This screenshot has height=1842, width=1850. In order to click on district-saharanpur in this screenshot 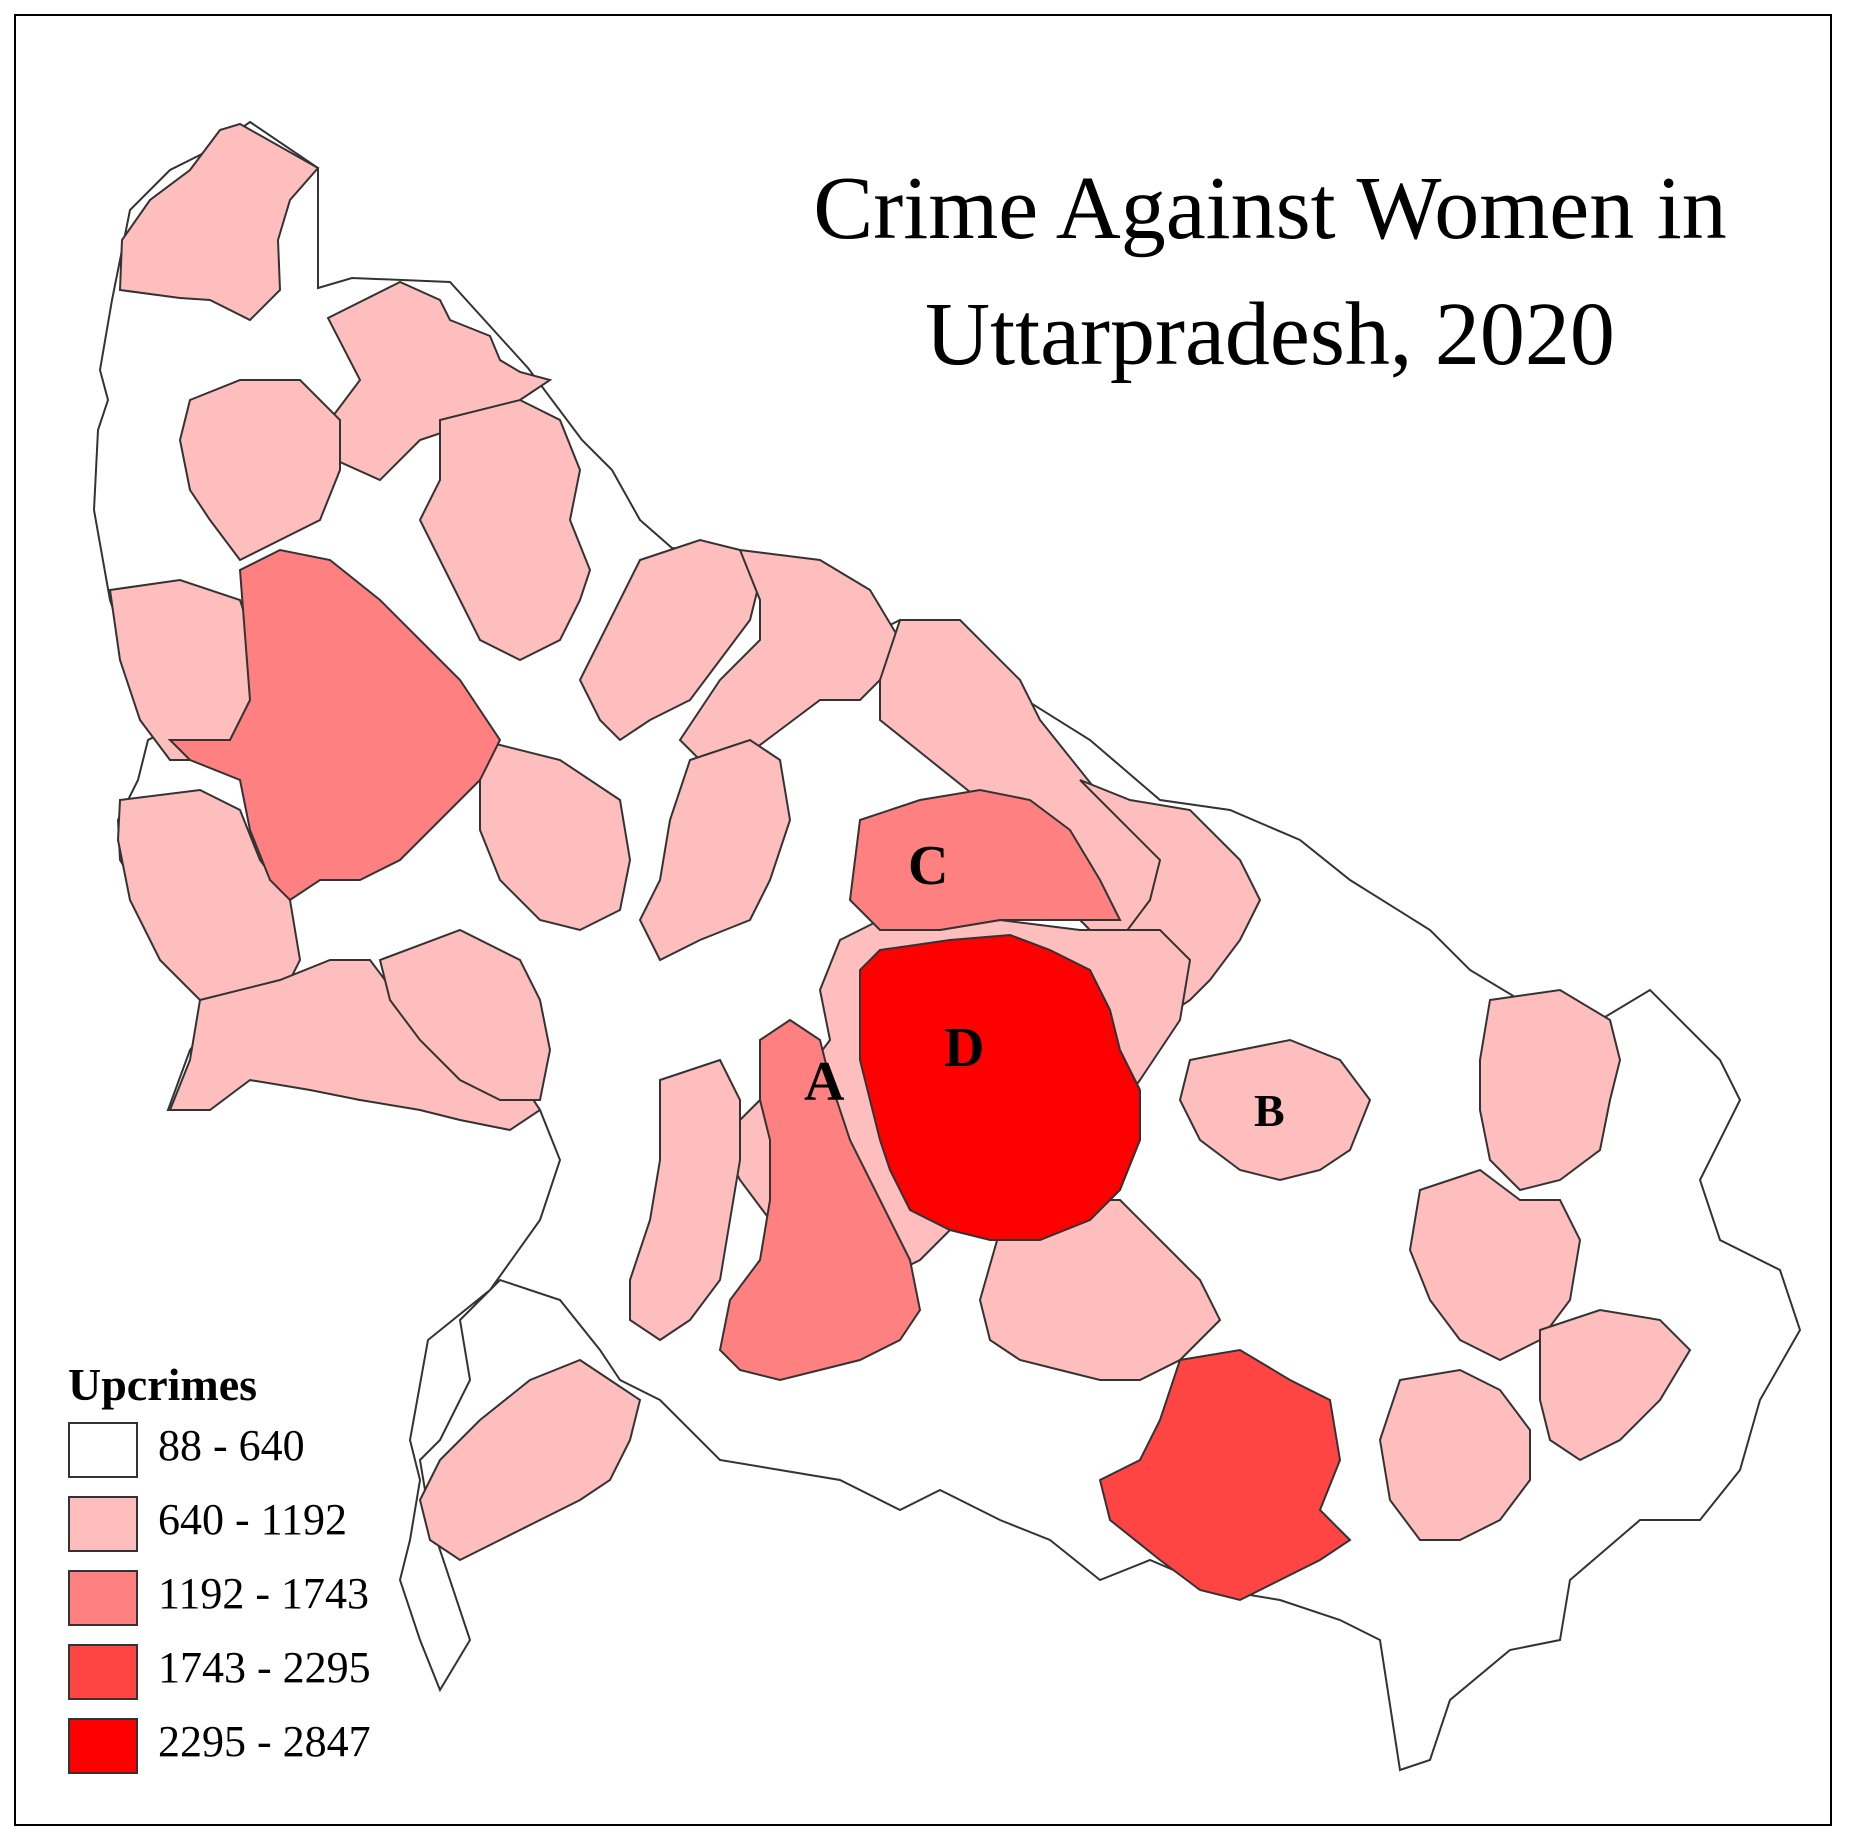, I will do `click(219, 222)`.